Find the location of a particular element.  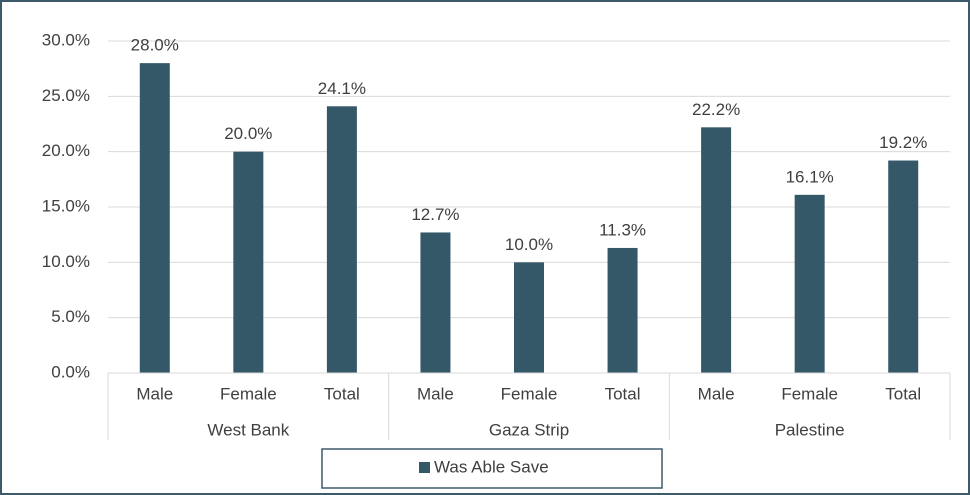

y-tick-label: 15.0% is located at coordinates (66, 205).